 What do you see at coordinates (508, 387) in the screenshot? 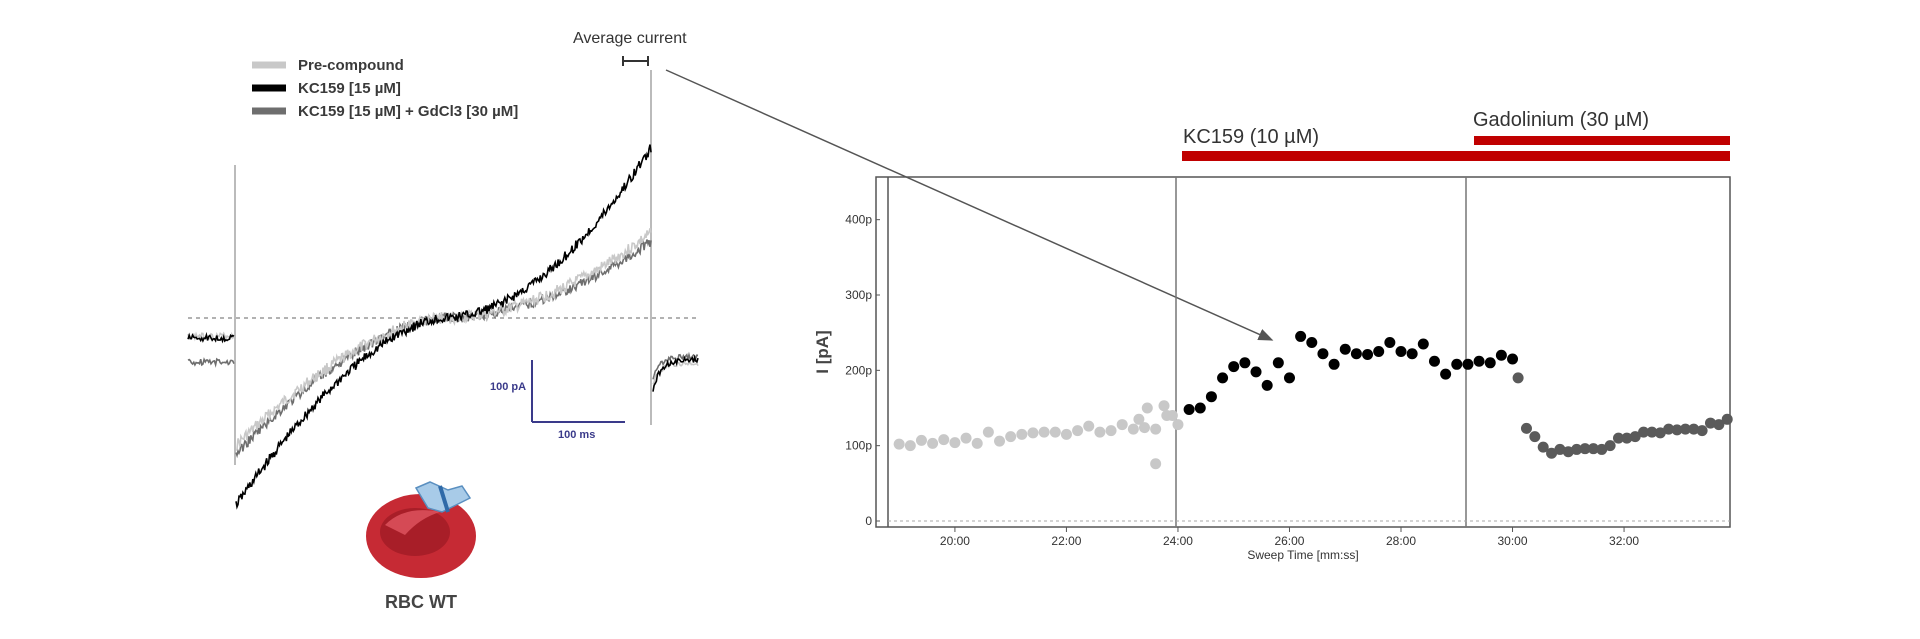
I see `scale-bar-current-label: 100 pA` at bounding box center [508, 387].